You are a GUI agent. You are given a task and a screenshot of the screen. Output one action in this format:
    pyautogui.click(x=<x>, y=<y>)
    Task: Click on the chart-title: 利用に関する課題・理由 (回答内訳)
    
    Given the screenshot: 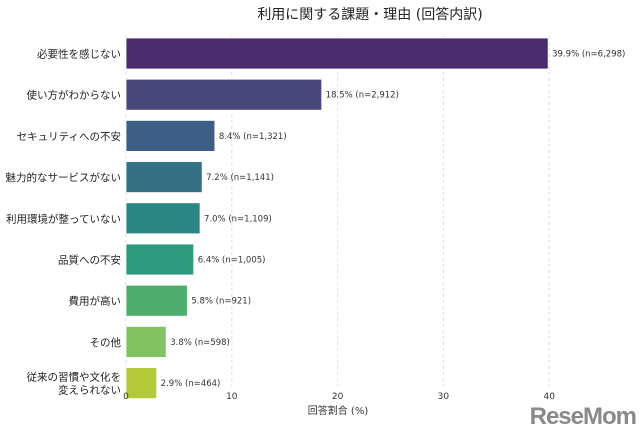 What is the action you would take?
    pyautogui.click(x=369, y=14)
    